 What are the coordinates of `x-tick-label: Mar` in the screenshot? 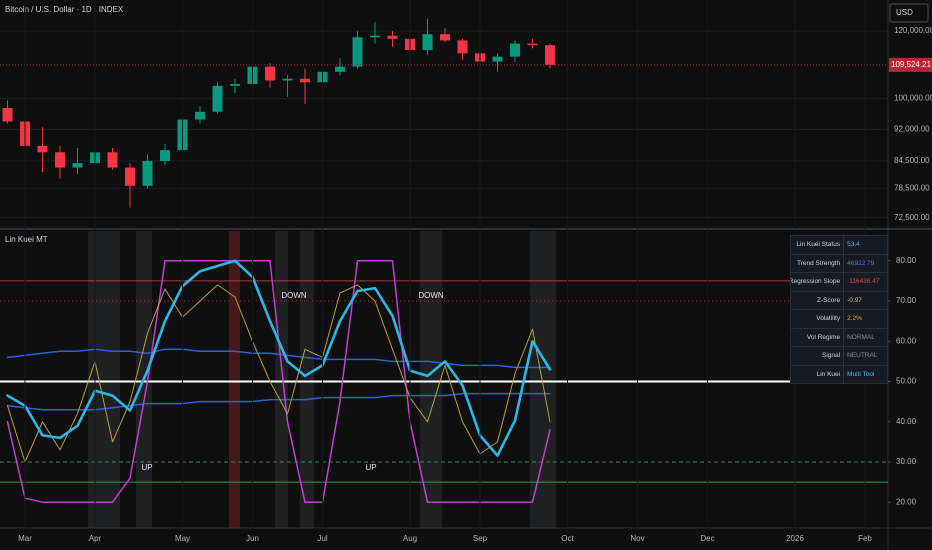 It's located at (25, 538).